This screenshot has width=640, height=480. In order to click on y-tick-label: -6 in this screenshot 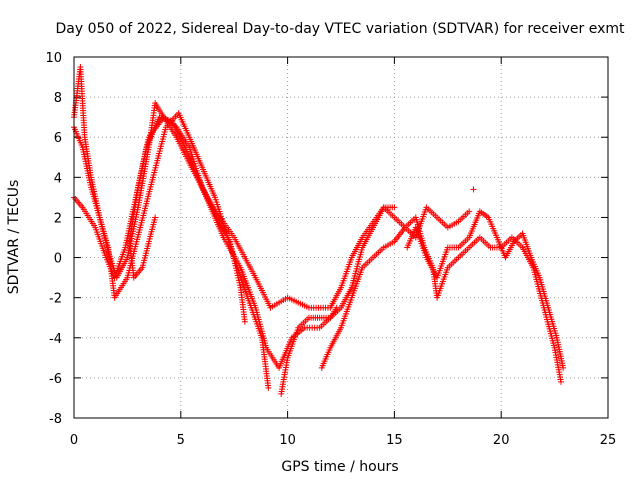, I will do `click(55, 379)`.